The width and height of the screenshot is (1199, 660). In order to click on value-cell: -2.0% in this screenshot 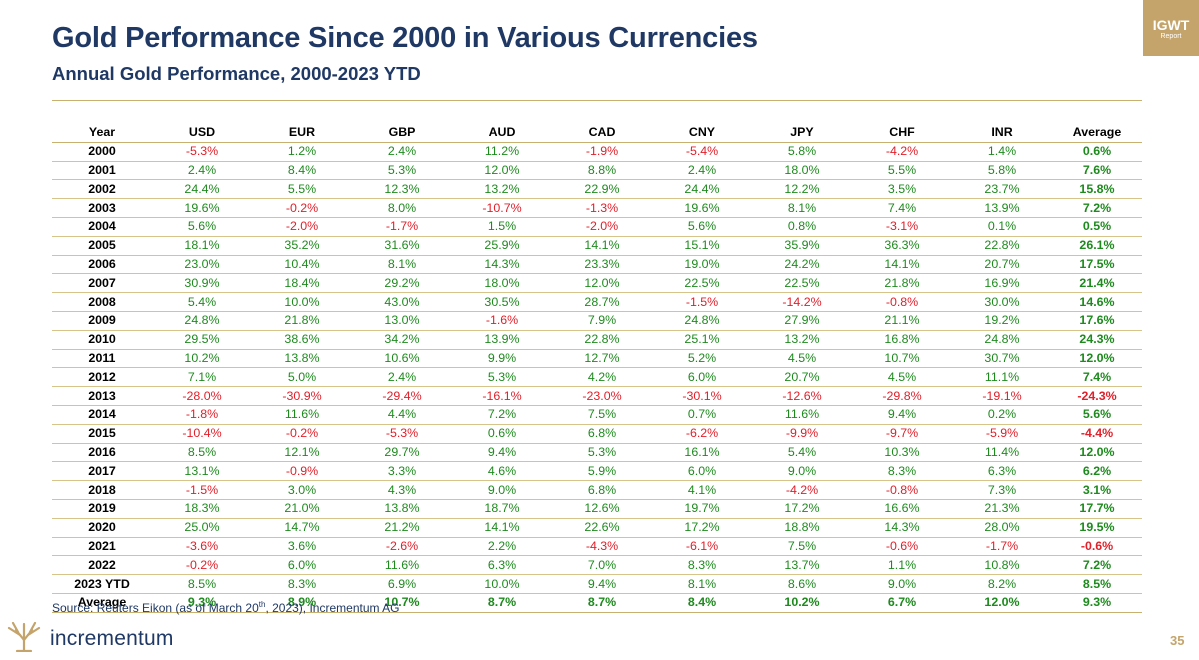, I will do `click(602, 227)`.